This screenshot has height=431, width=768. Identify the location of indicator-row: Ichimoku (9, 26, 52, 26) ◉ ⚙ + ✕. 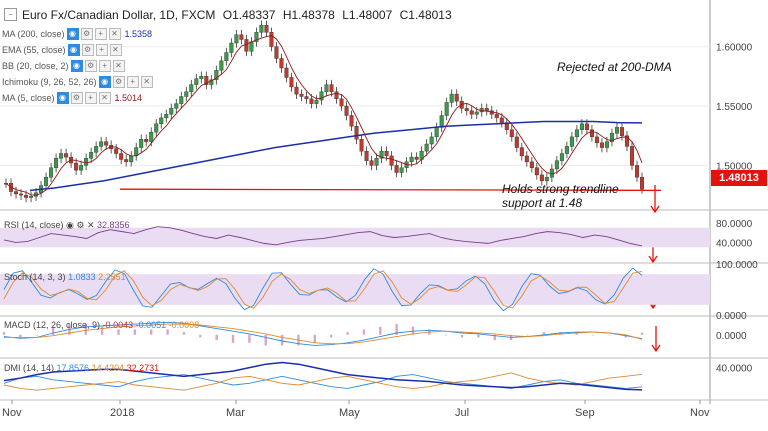
(77, 81).